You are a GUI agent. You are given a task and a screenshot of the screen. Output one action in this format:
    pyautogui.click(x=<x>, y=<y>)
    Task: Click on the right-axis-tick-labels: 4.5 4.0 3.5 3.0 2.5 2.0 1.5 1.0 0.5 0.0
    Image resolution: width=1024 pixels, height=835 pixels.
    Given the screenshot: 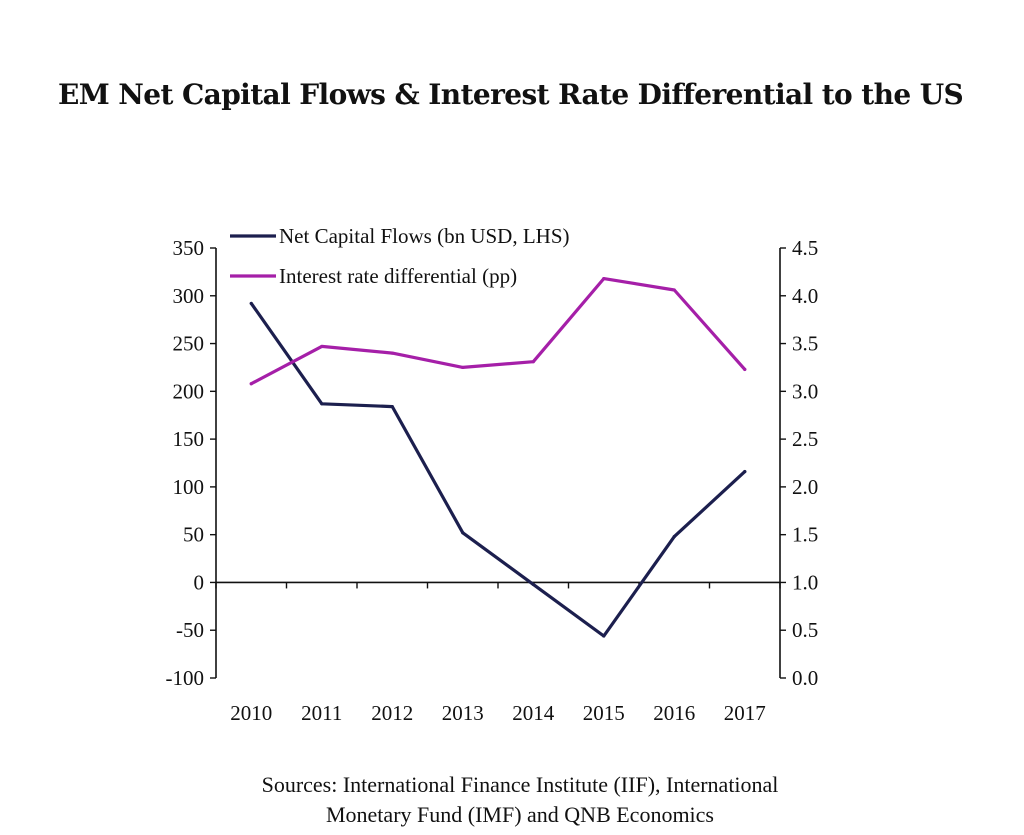 What is the action you would take?
    pyautogui.click(x=805, y=463)
    